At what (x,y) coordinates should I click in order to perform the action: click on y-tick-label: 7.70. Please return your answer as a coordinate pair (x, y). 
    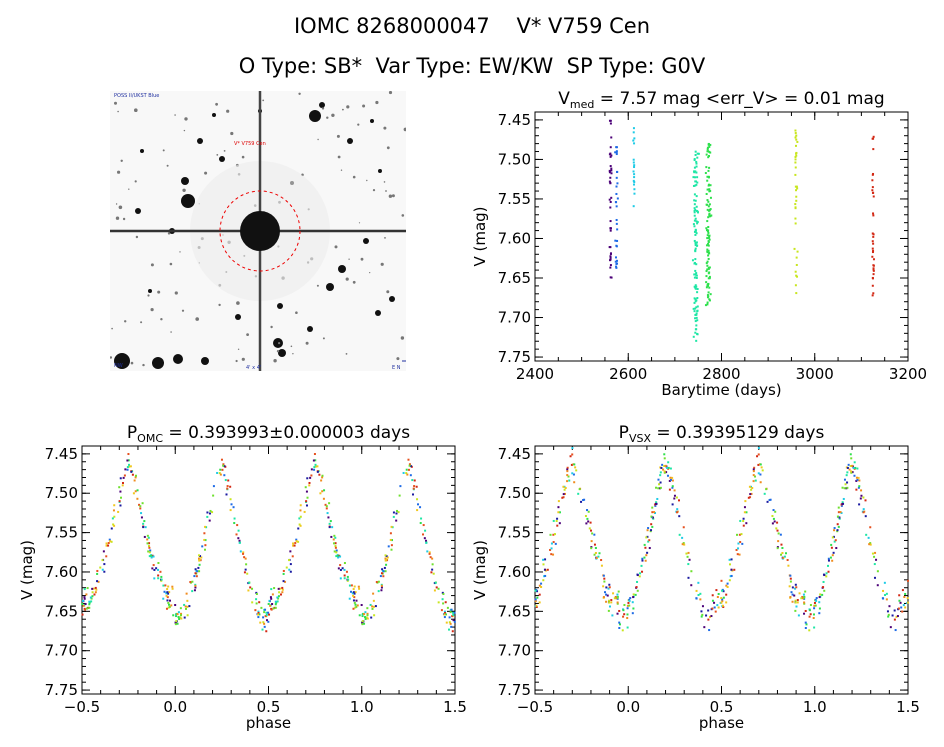
    Looking at the image, I should click on (514, 651).